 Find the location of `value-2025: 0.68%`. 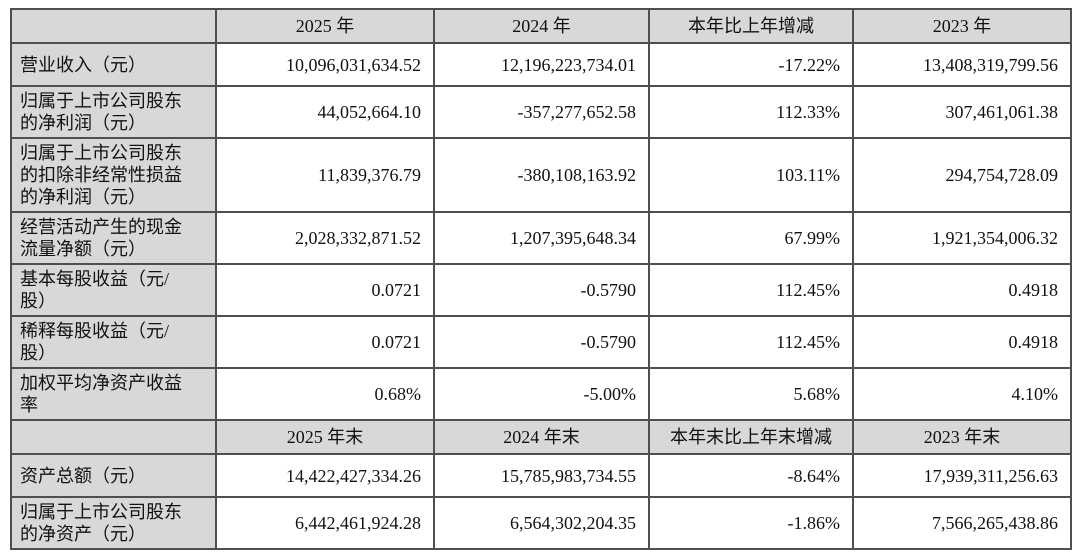

value-2025: 0.68% is located at coordinates (325, 394).